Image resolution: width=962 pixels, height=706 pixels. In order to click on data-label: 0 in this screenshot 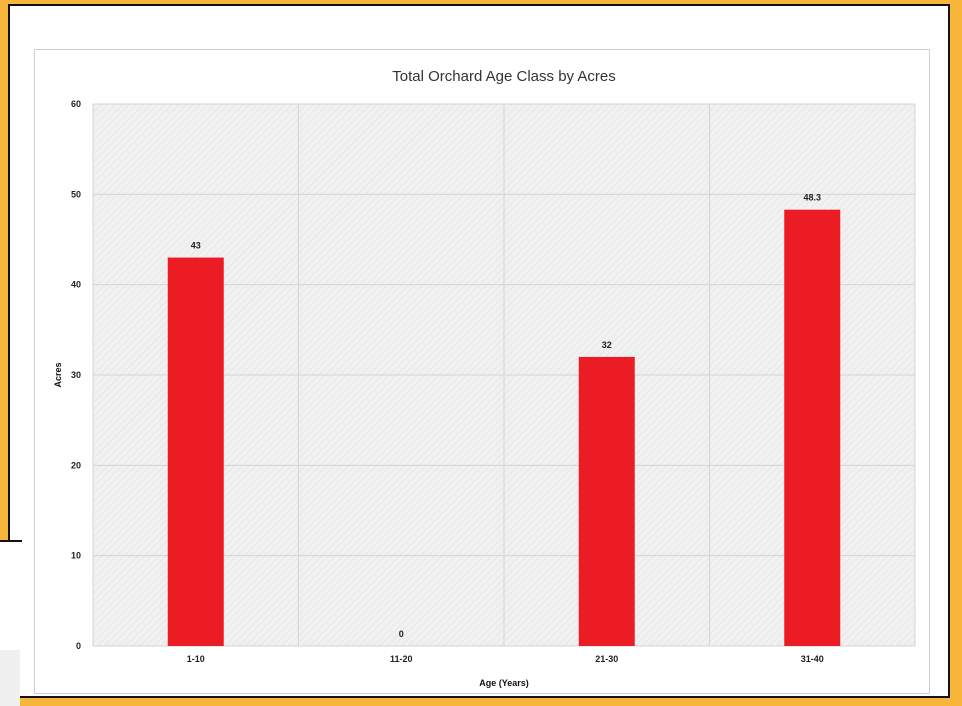, I will do `click(401, 634)`.